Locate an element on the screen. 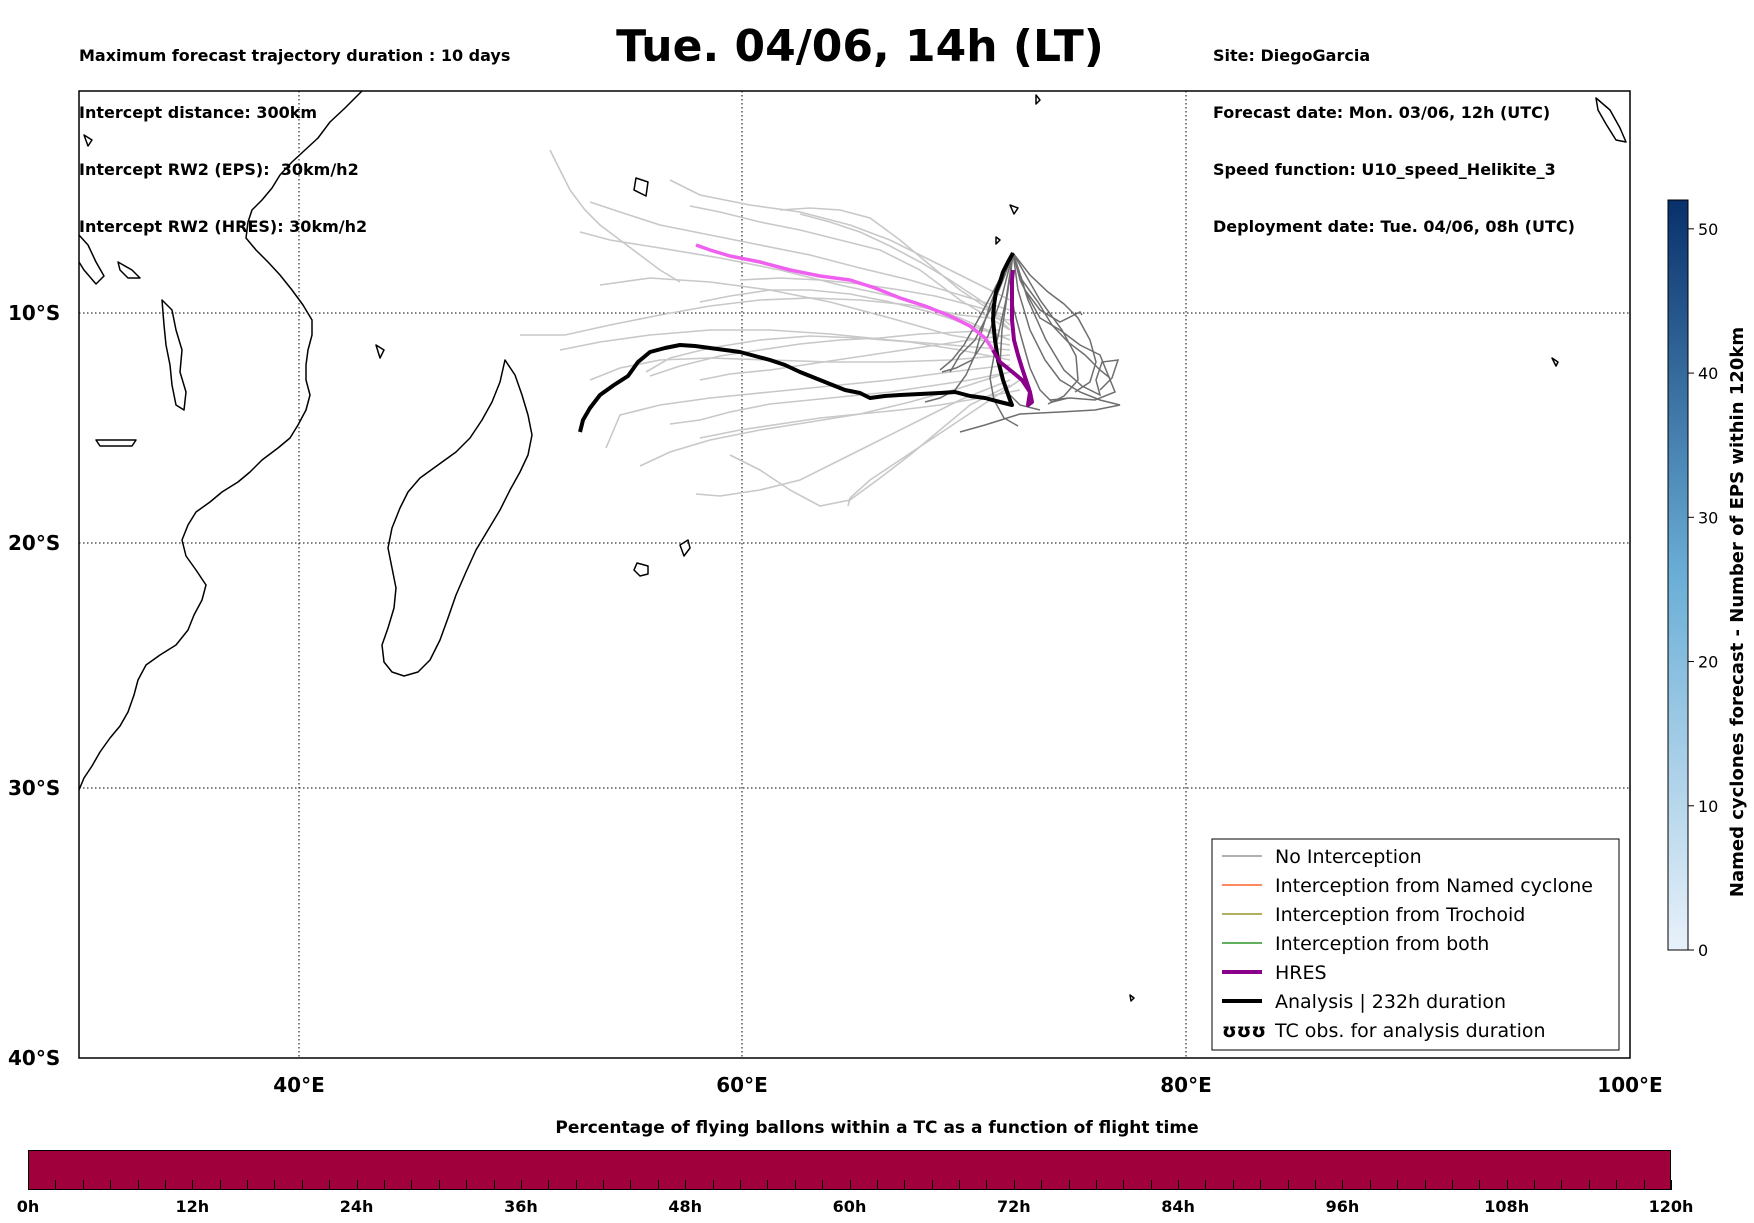 This screenshot has width=1754, height=1223. madagascar-coastline is located at coordinates (457, 518).